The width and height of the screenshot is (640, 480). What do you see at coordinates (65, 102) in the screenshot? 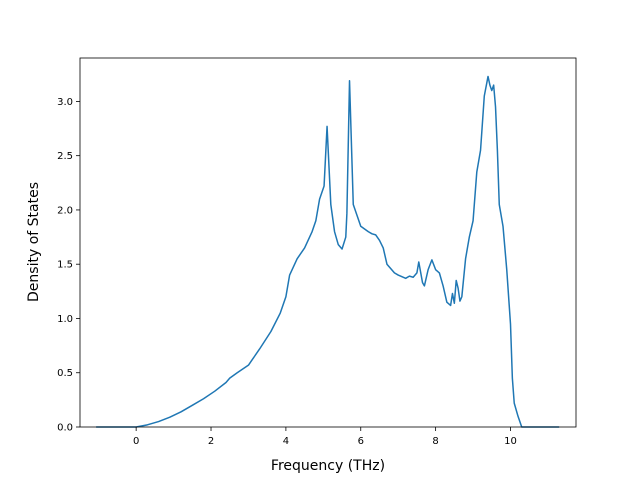
I see `y-tick-label: 3.0` at bounding box center [65, 102].